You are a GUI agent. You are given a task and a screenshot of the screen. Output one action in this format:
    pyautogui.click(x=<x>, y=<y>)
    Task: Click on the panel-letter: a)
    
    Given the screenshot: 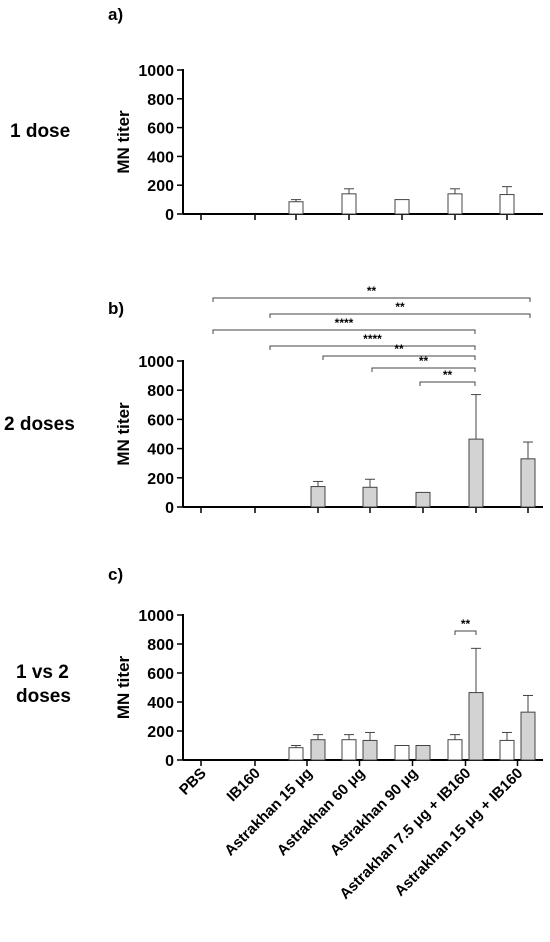 What is the action you would take?
    pyautogui.click(x=115, y=14)
    